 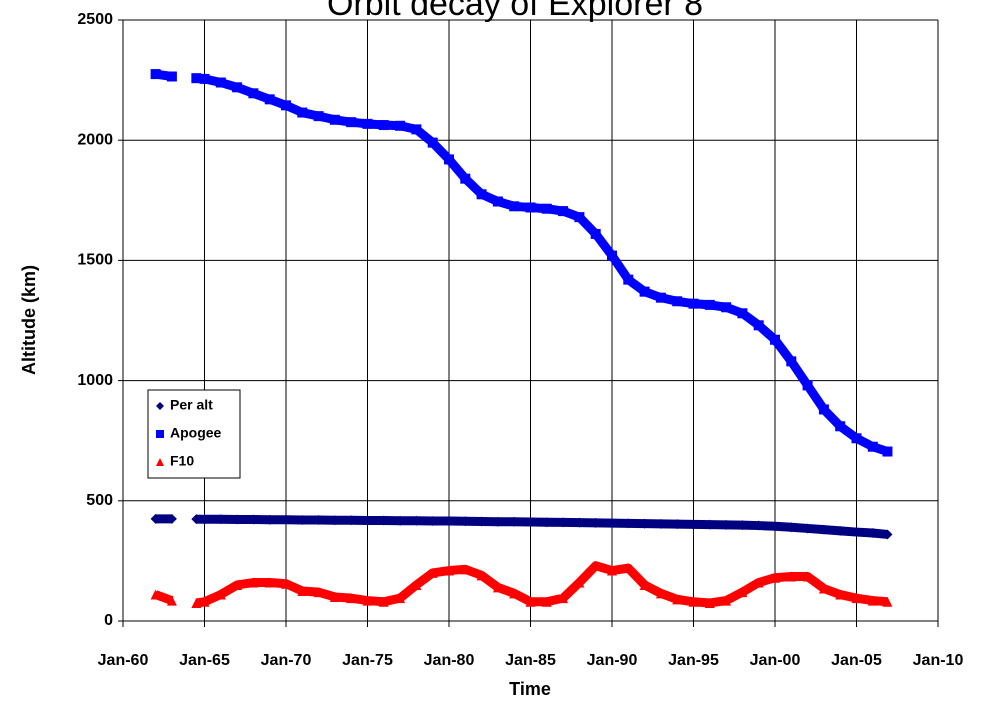 I want to click on y-tick-label: 1500, so click(x=95, y=260).